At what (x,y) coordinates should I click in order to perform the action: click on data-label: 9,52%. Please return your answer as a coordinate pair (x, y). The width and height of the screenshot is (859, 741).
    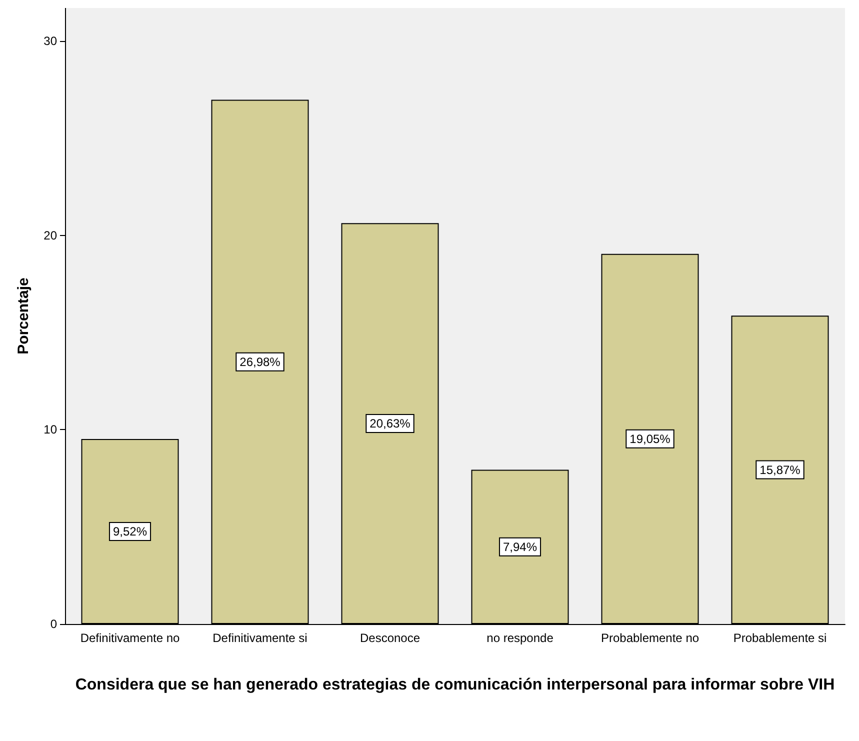
    Looking at the image, I should click on (130, 531).